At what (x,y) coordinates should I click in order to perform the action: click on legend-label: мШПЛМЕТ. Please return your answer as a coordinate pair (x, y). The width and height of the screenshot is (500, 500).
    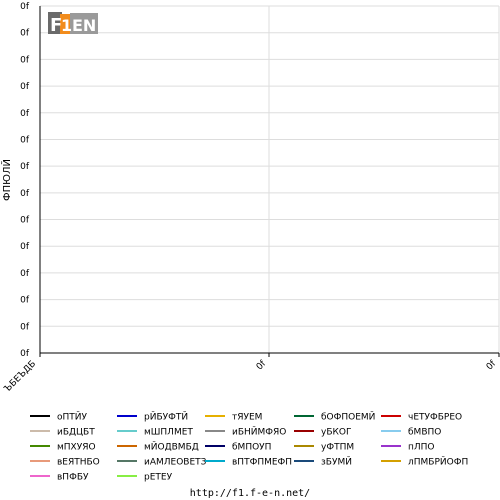
    Looking at the image, I should click on (168, 433).